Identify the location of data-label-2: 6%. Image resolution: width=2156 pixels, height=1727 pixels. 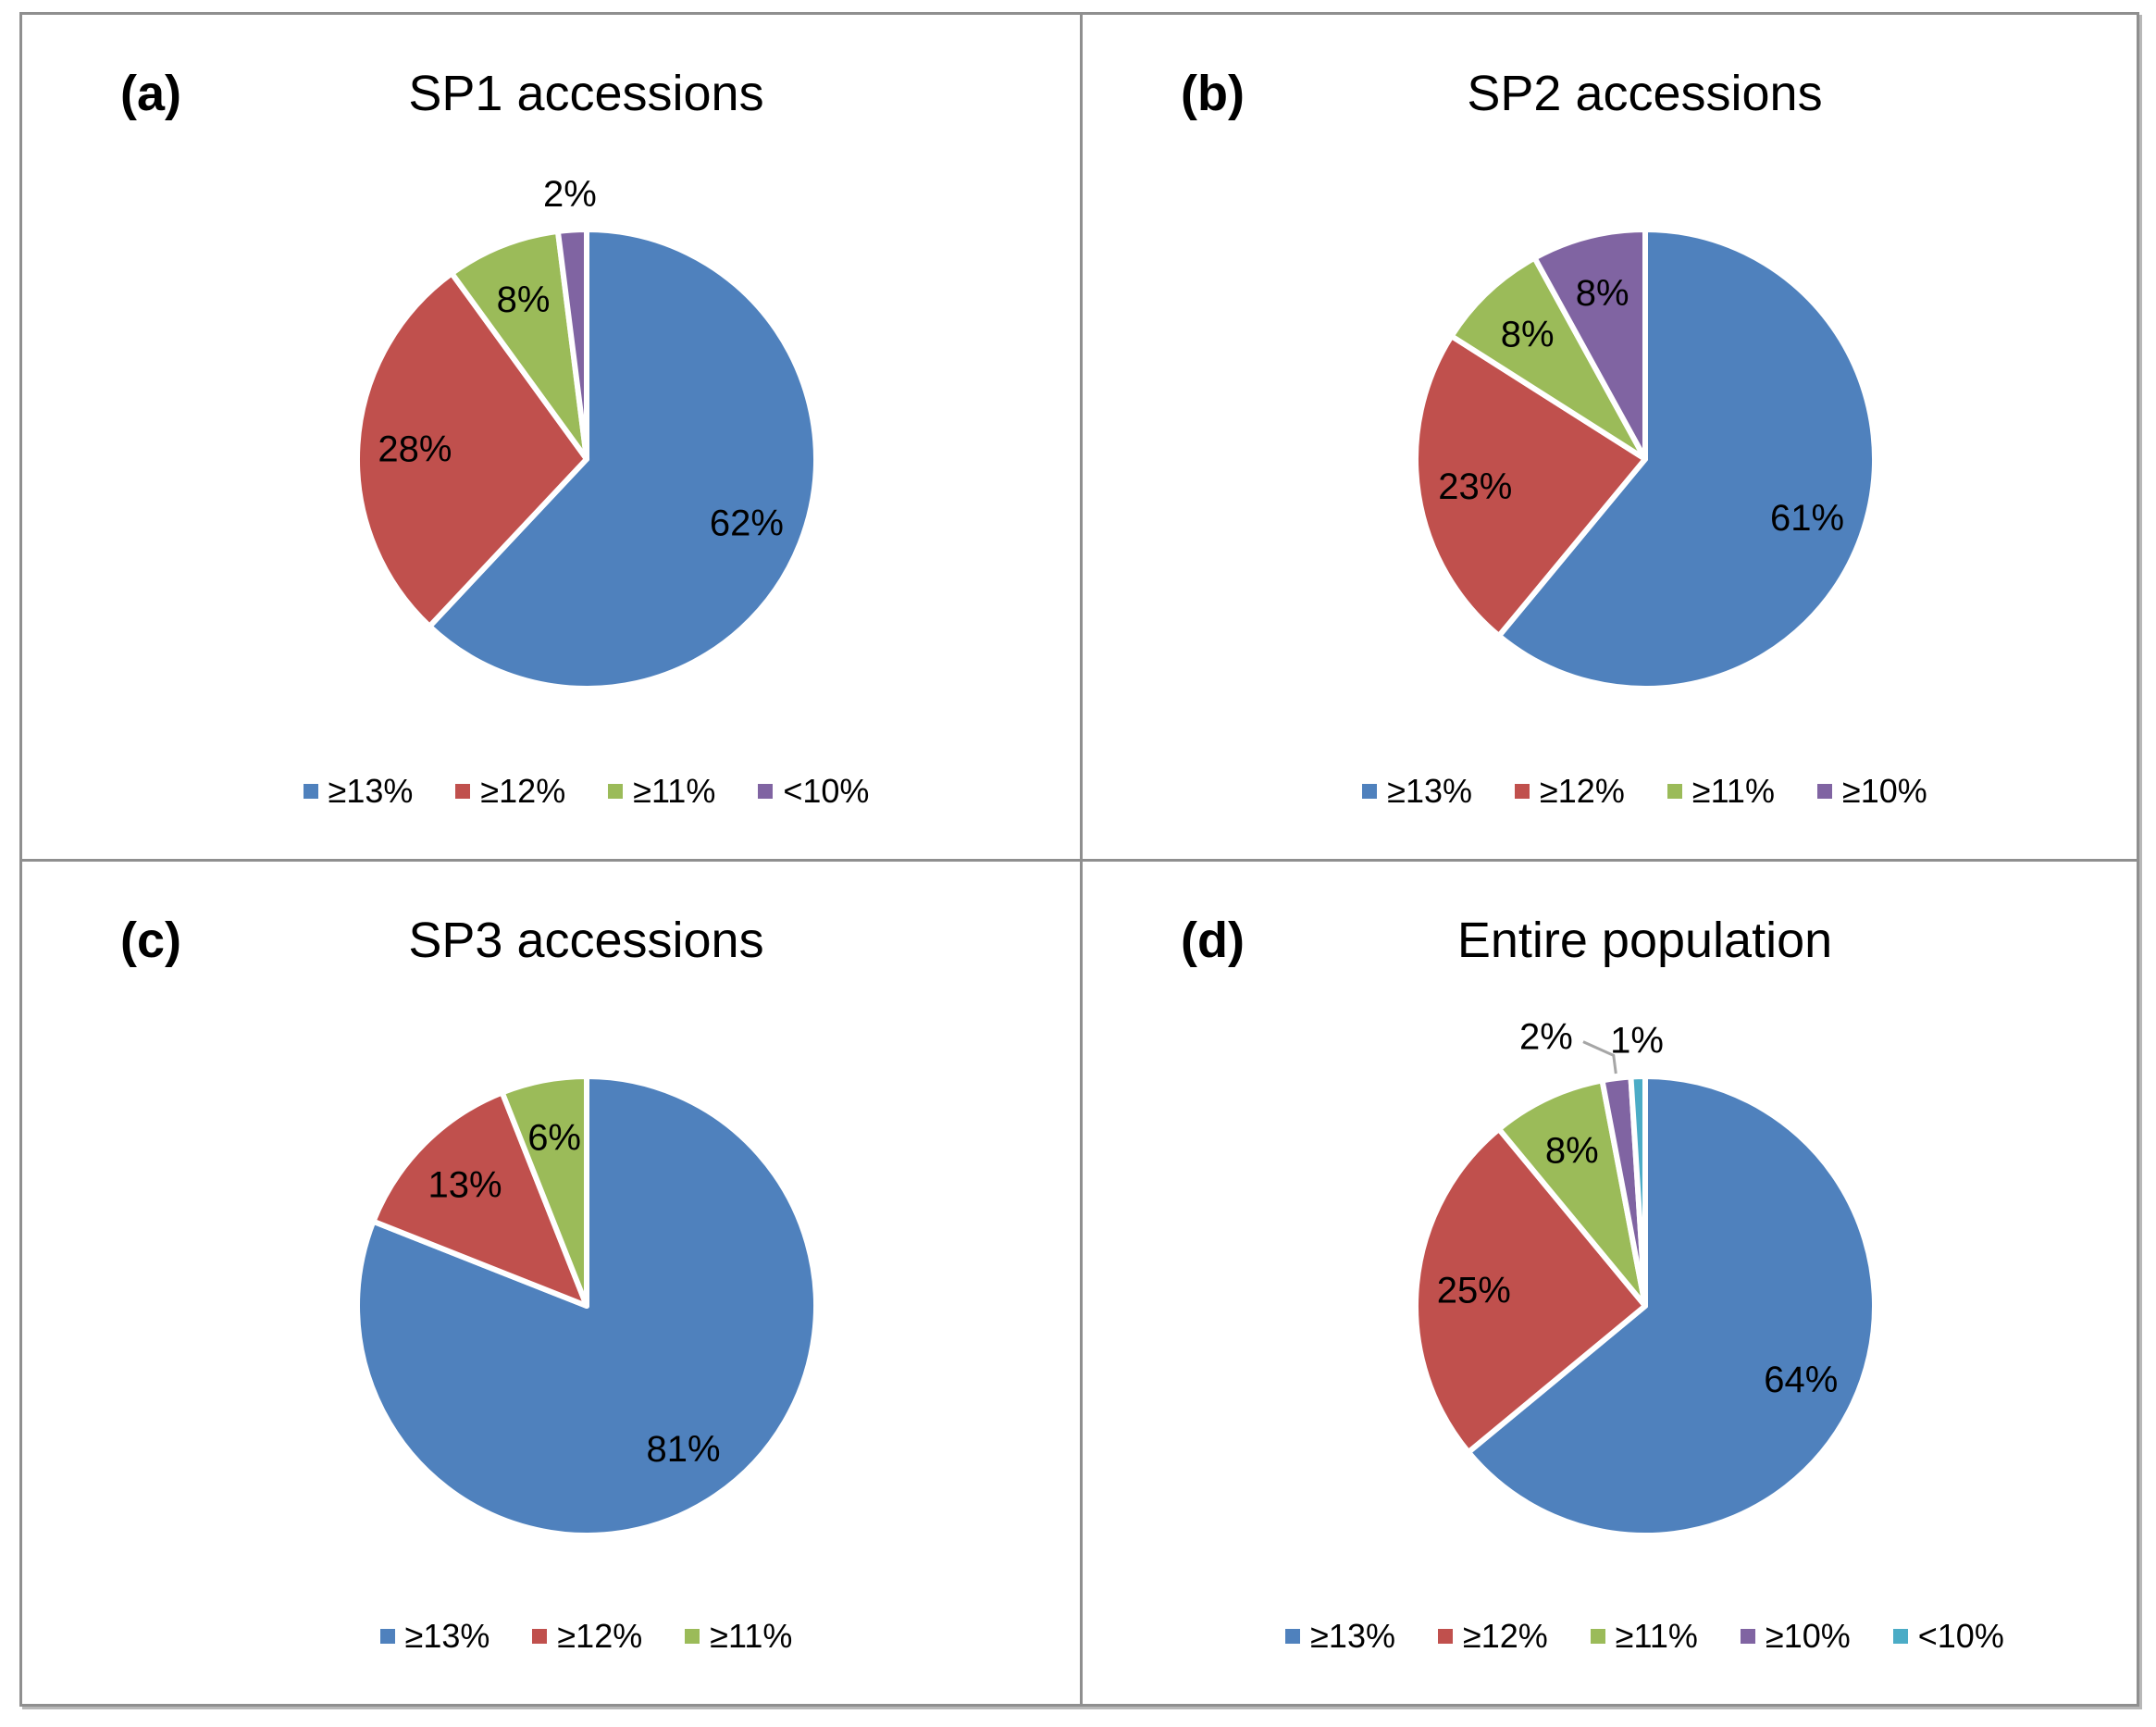
(554, 1137).